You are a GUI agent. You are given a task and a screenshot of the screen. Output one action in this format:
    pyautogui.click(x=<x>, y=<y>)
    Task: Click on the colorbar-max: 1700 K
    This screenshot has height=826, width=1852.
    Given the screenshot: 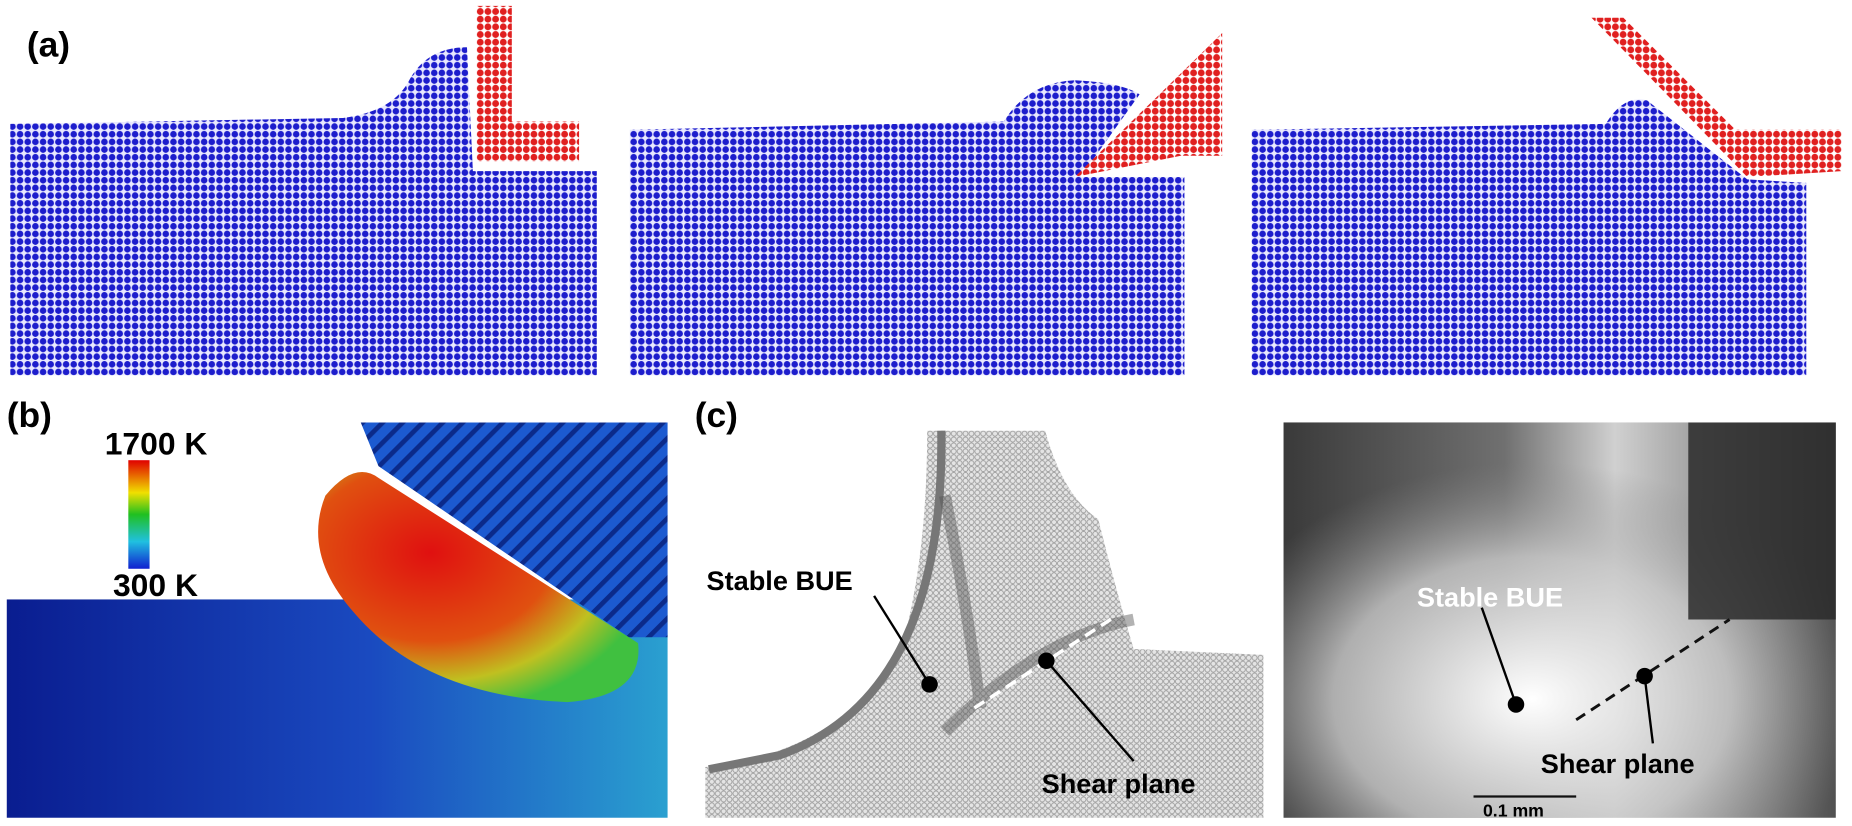 What is the action you would take?
    pyautogui.click(x=156, y=443)
    